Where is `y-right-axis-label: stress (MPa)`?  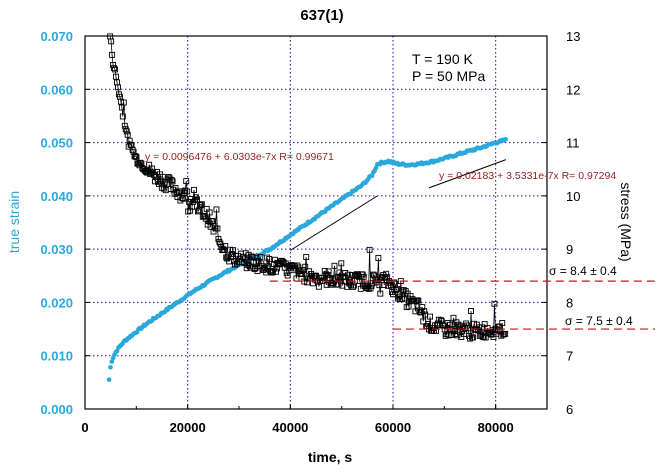 y-right-axis-label: stress (MPa) is located at coordinates (626, 221).